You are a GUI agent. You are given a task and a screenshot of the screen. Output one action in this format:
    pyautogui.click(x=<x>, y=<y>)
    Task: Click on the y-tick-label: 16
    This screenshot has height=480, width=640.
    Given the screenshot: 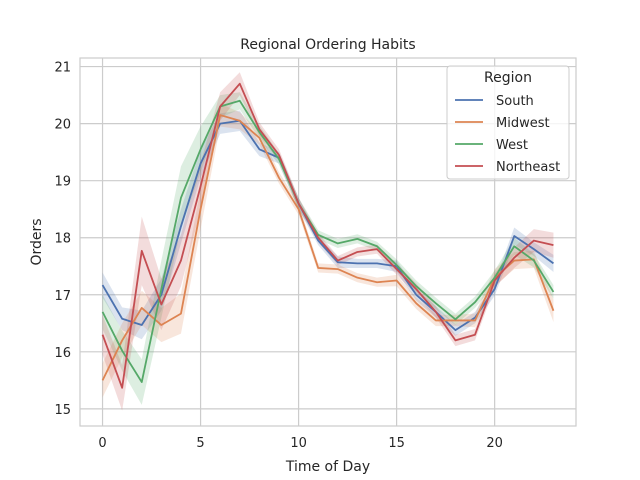 What is the action you would take?
    pyautogui.click(x=62, y=353)
    